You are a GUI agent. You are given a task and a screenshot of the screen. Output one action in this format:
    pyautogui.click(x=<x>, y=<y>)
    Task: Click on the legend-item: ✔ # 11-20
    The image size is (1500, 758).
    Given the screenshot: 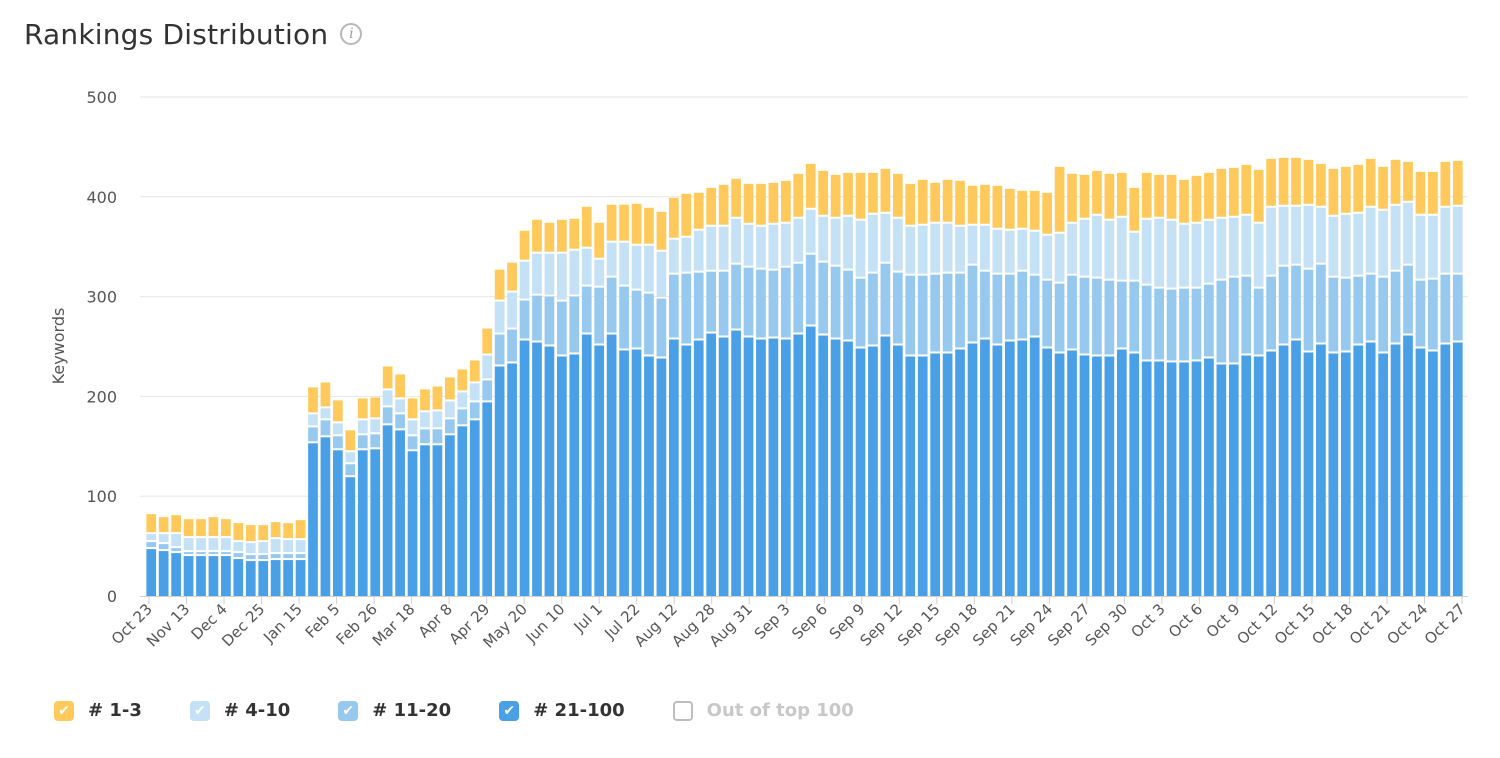 What is the action you would take?
    pyautogui.click(x=394, y=710)
    